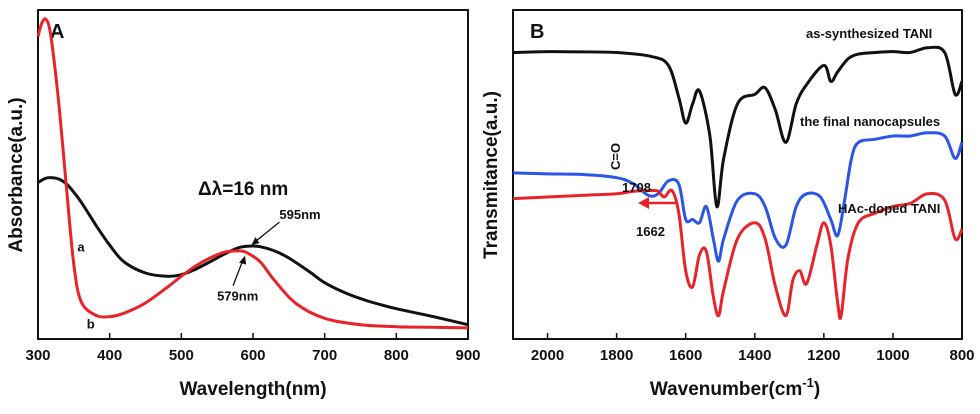  I want to click on panel-a-annotations: 595nm 579nm, so click(269, 255).